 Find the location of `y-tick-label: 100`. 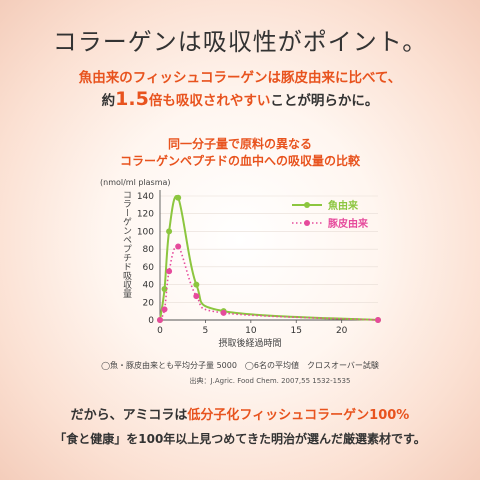

y-tick-label: 100 is located at coordinates (145, 232).